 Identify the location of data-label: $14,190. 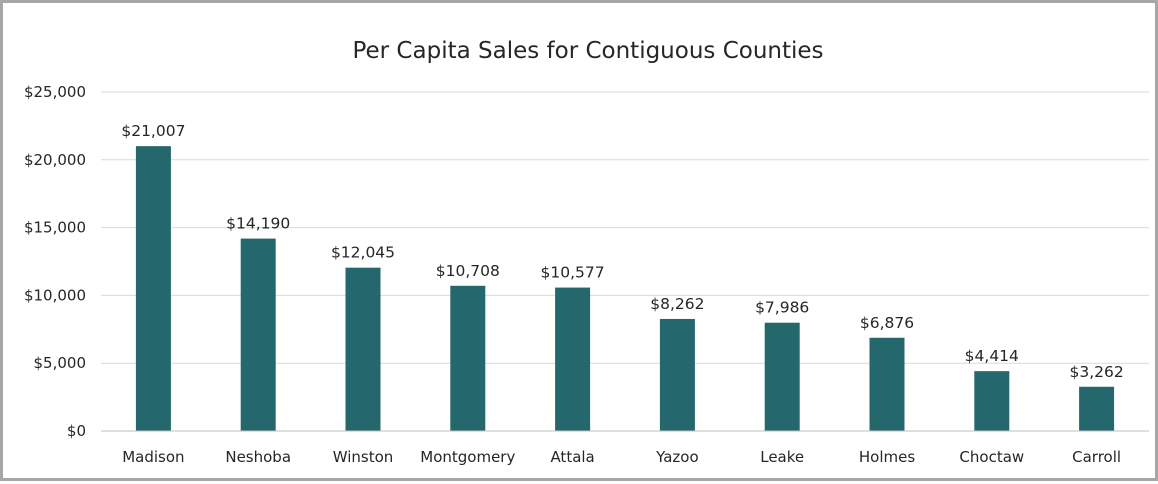
(258, 224).